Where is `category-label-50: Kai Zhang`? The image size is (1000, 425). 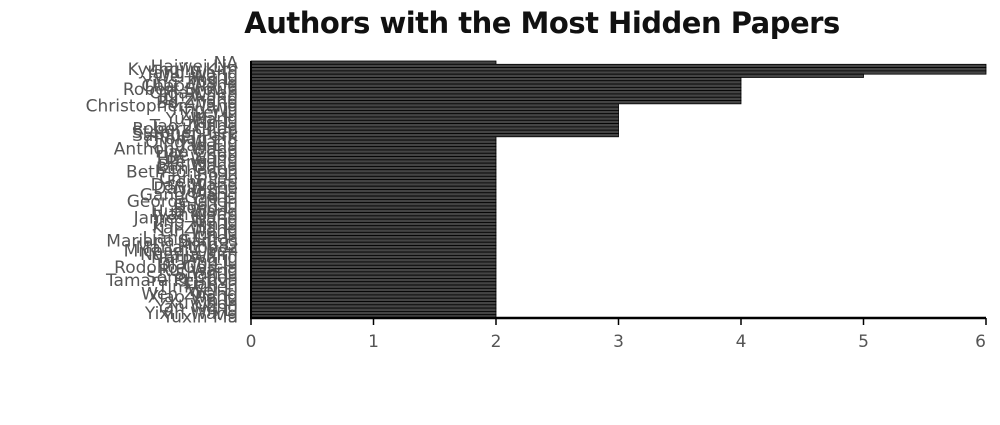 category-label-50: Kai Zhang is located at coordinates (195, 228).